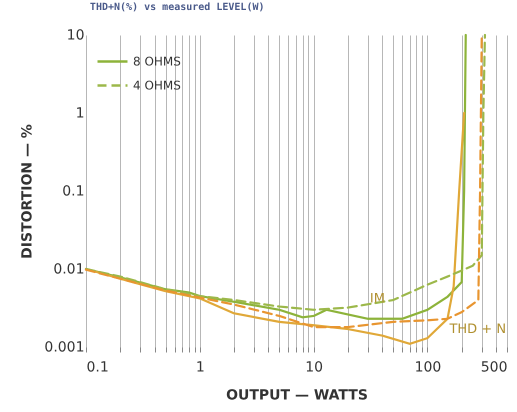  Describe the element at coordinates (477, 330) in the screenshot. I see `annotation: THD + N` at that location.